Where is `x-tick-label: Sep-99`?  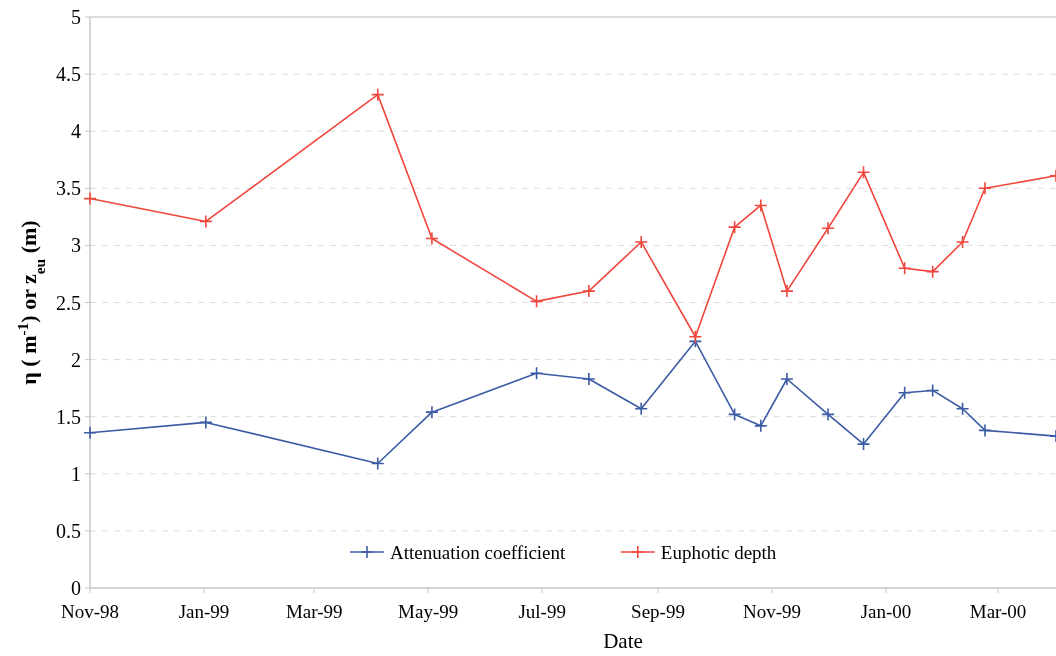
x-tick-label: Sep-99 is located at coordinates (658, 611).